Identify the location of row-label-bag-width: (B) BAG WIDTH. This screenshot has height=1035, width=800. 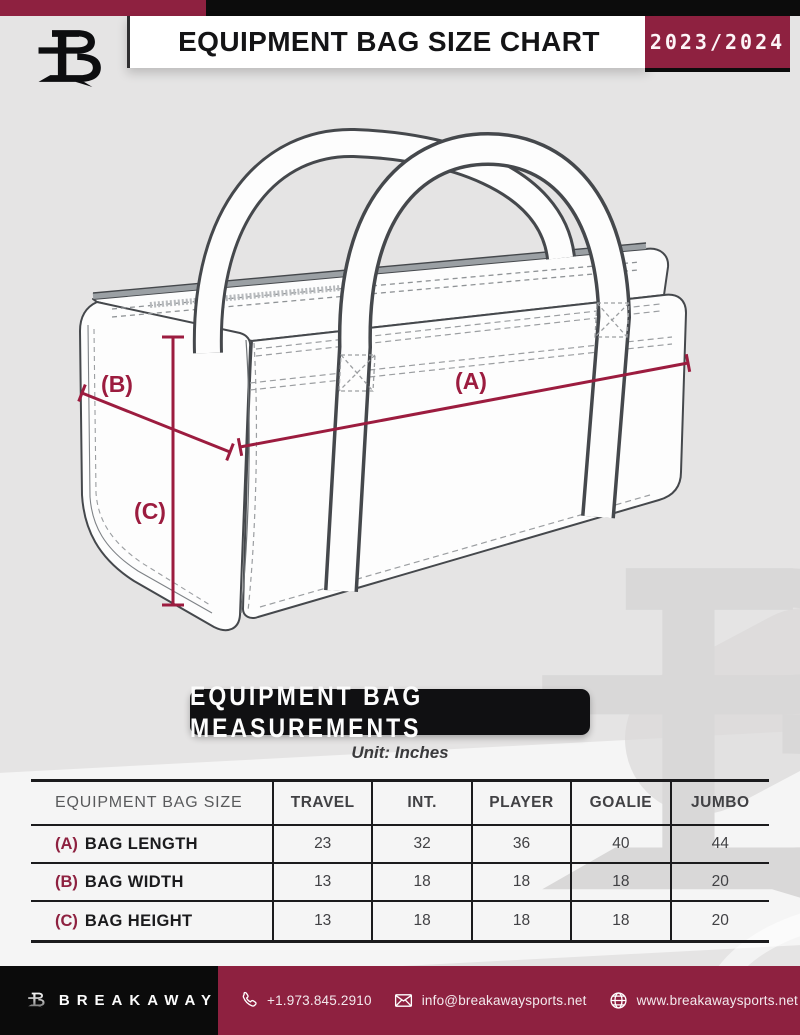
(151, 883).